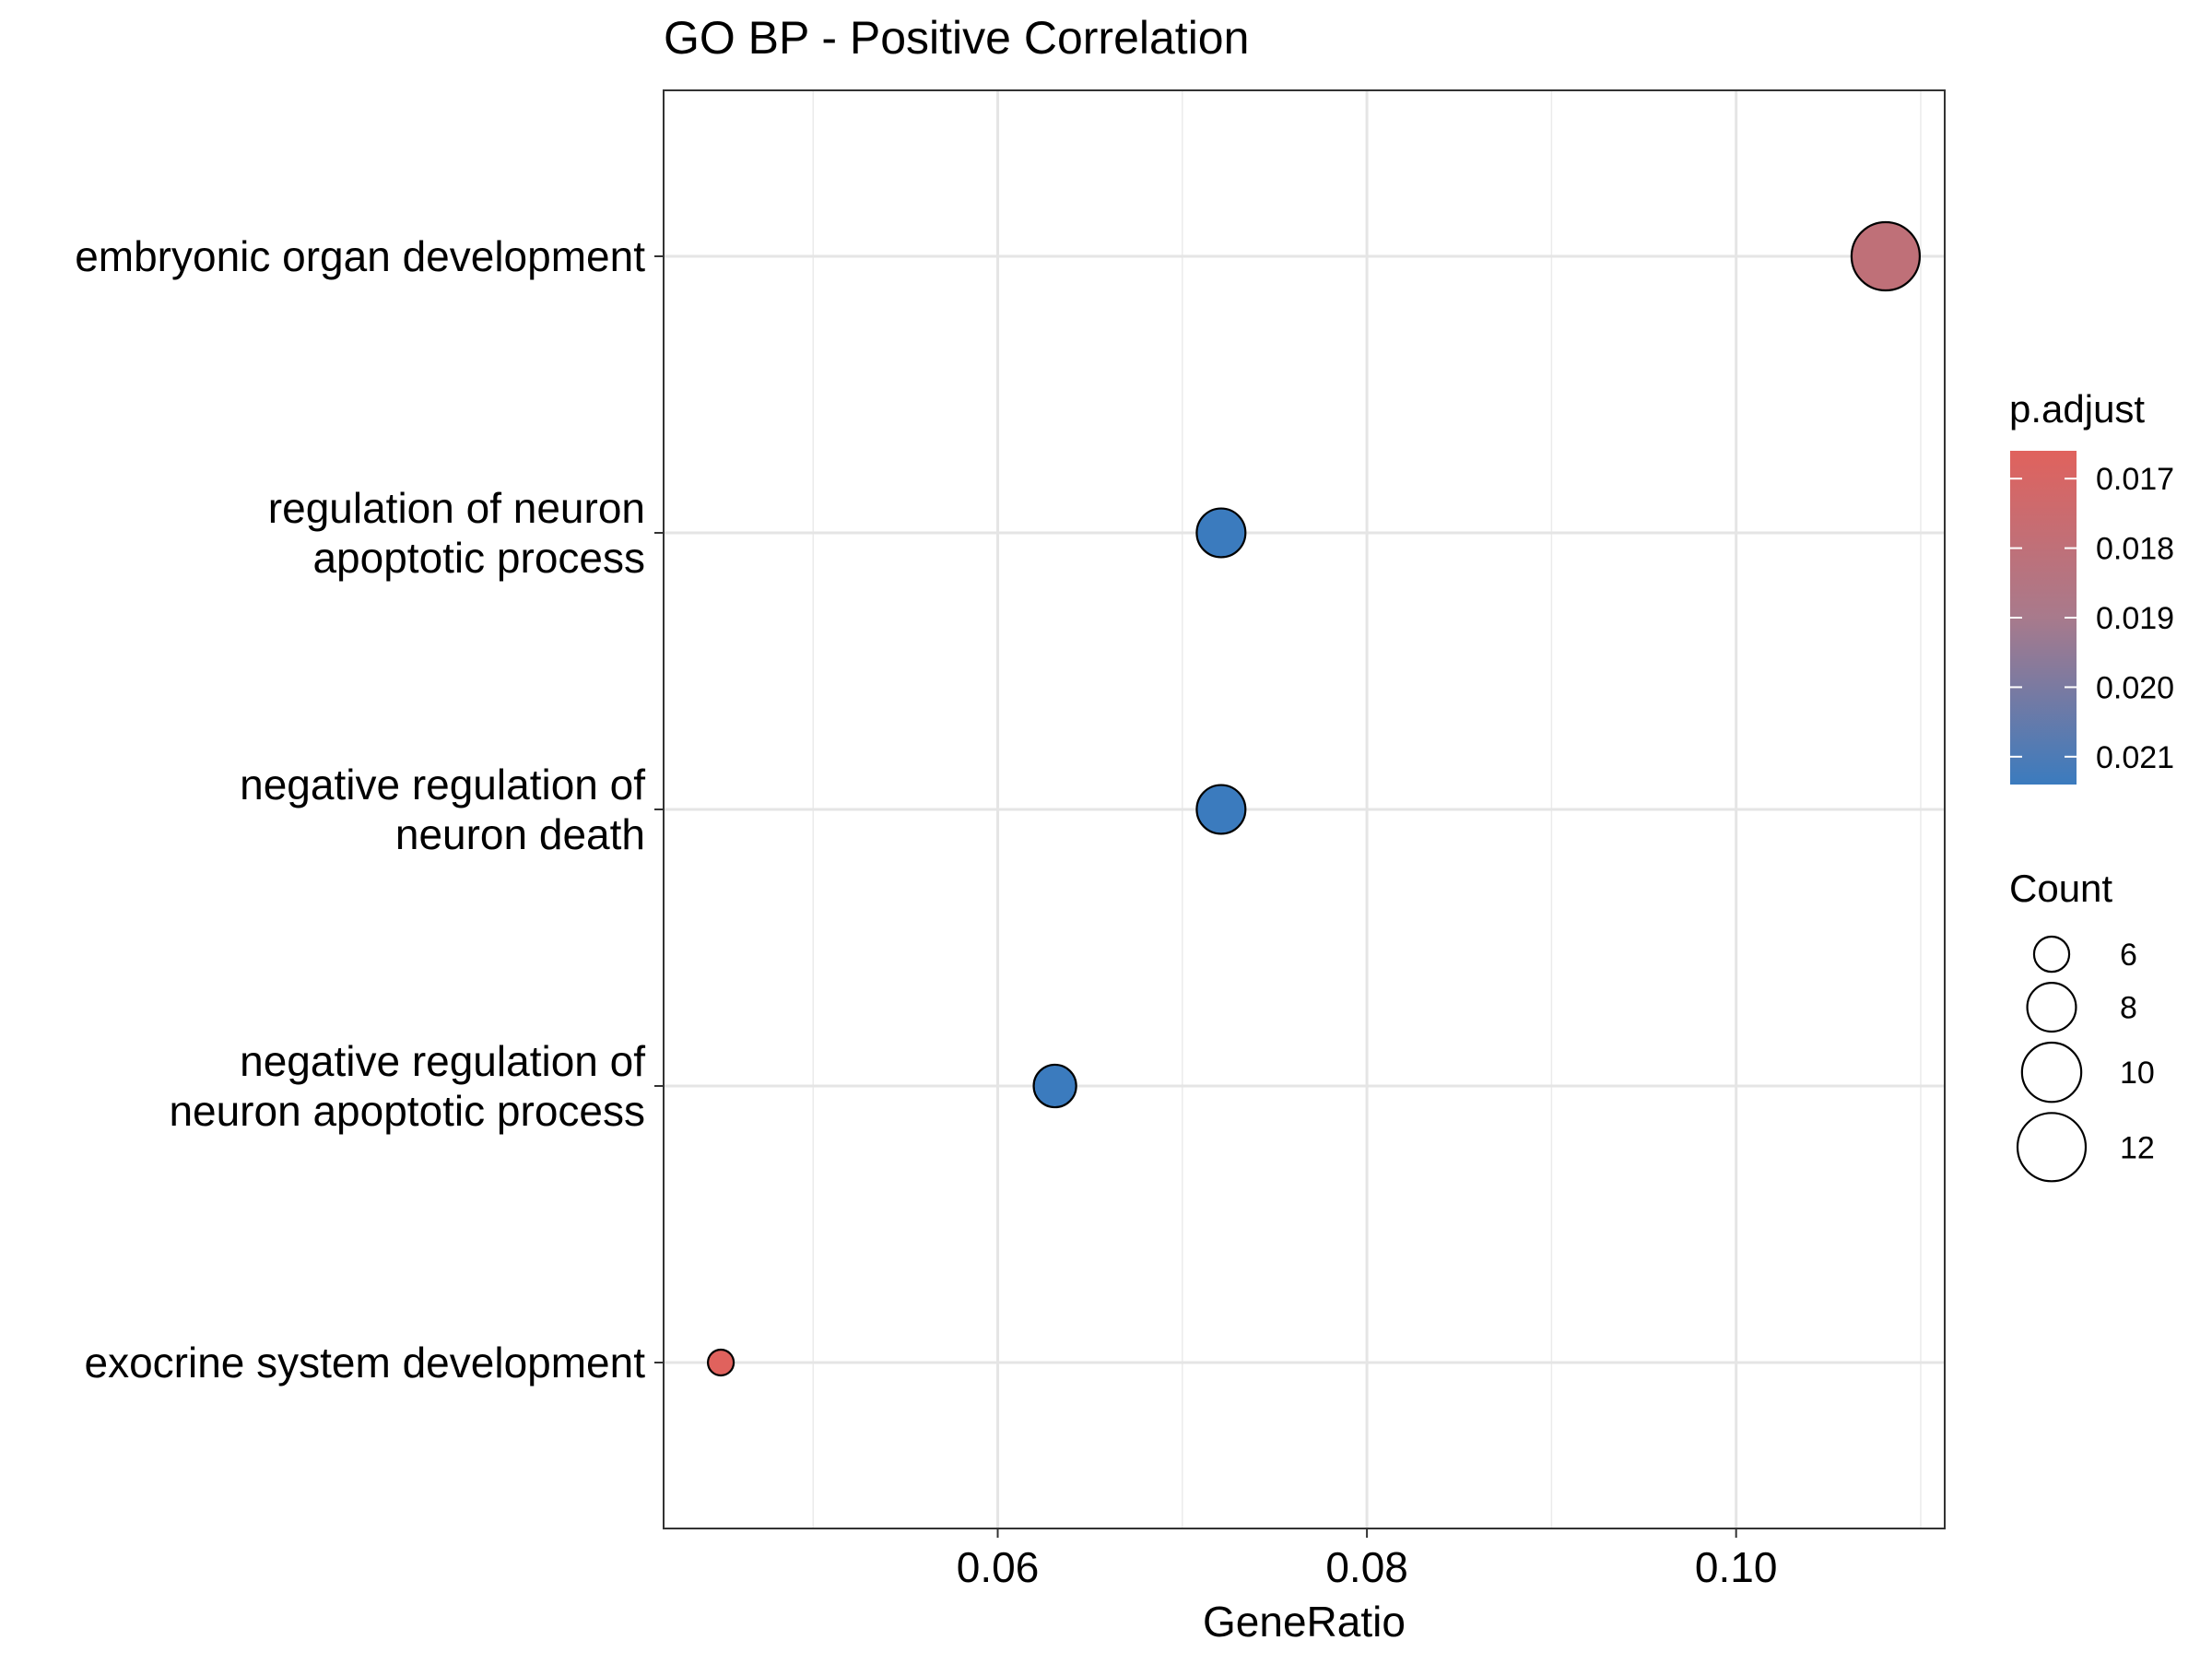 The width and height of the screenshot is (2212, 1664). Describe the element at coordinates (1736, 1567) in the screenshot. I see `x-tick-label: 0.10` at that location.